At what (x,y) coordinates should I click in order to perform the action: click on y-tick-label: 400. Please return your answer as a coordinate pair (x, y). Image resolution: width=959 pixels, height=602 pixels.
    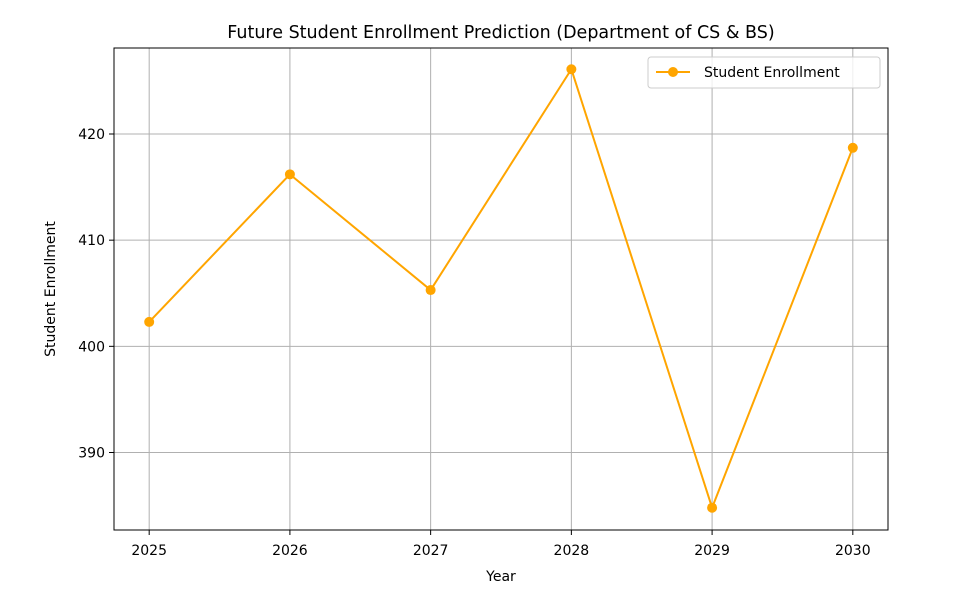
    Looking at the image, I should click on (91, 347).